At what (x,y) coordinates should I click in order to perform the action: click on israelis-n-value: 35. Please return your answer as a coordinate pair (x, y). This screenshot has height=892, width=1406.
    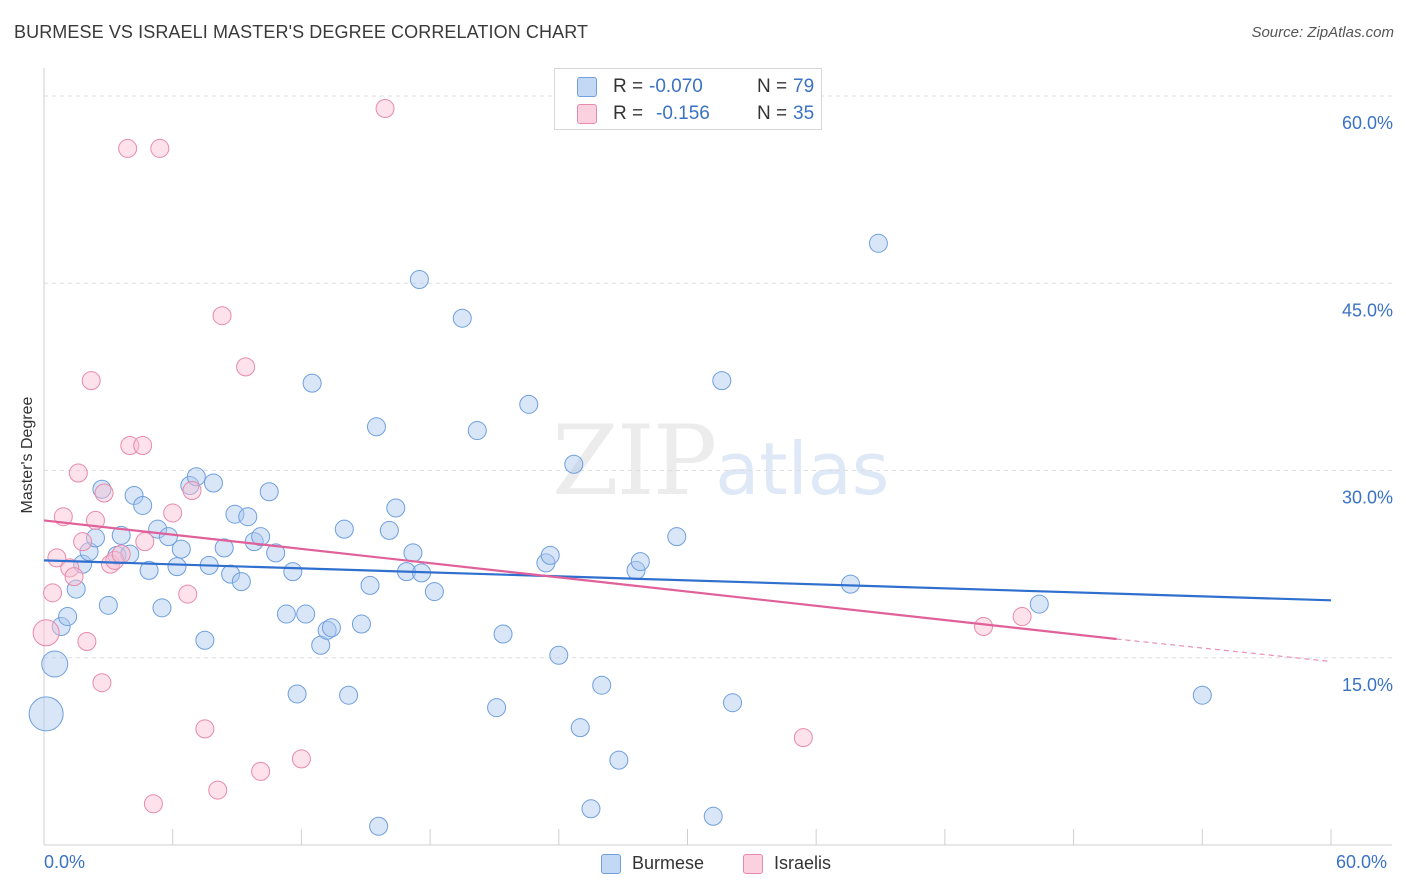
    Looking at the image, I should click on (804, 113).